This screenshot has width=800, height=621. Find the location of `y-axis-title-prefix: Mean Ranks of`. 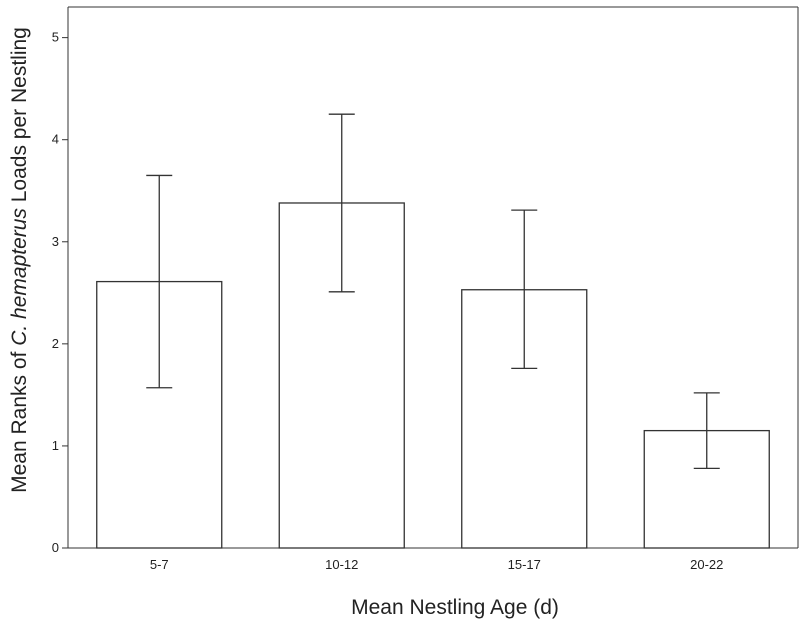

y-axis-title-prefix: Mean Ranks of is located at coordinates (19, 419).